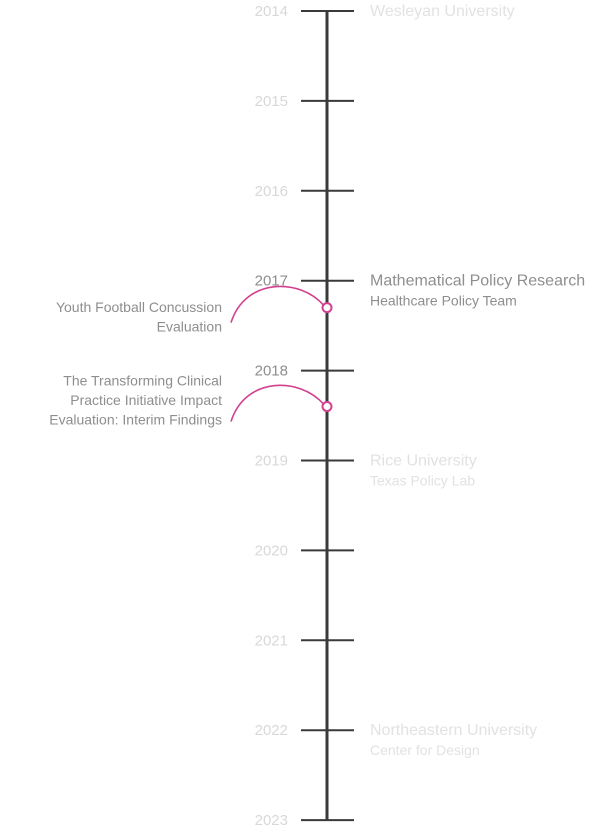 This screenshot has width=610, height=833. Describe the element at coordinates (135, 420) in the screenshot. I see `publication-title-line: Evaluation: Interim Findings` at that location.